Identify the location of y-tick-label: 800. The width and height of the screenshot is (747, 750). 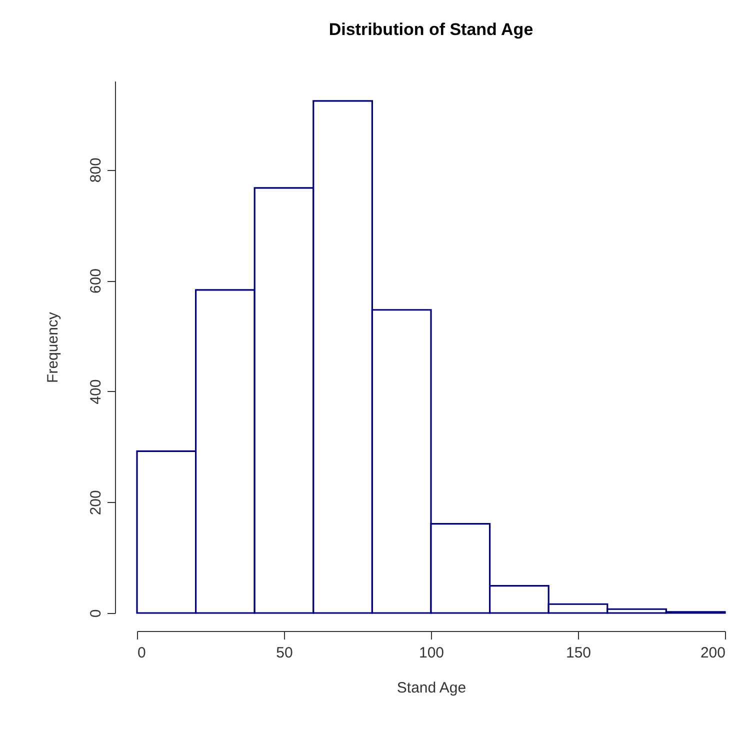
(96, 170).